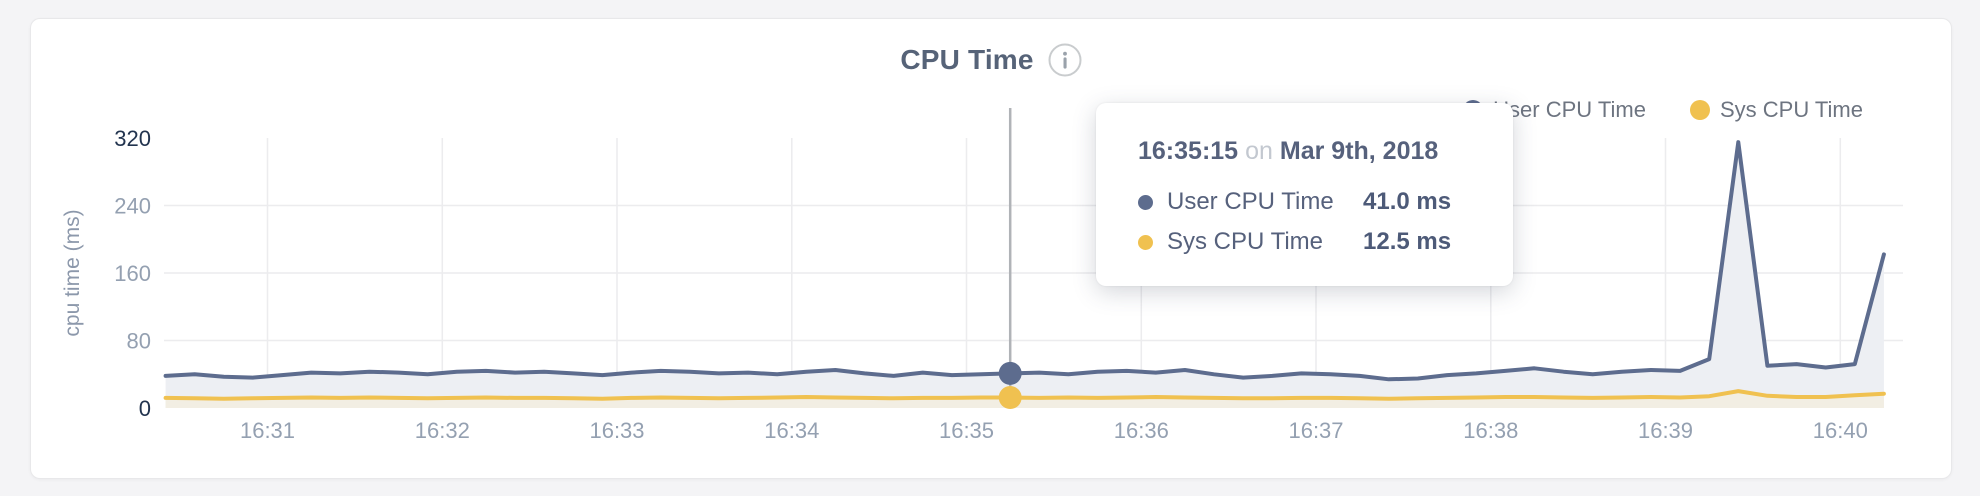  What do you see at coordinates (72, 272) in the screenshot?
I see `y-axis-label: cpu time (ms)` at bounding box center [72, 272].